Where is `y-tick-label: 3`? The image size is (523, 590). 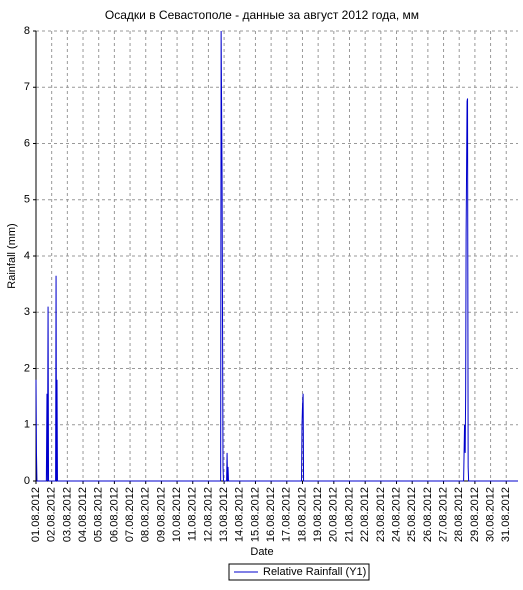 y-tick-label: 3 is located at coordinates (27, 312).